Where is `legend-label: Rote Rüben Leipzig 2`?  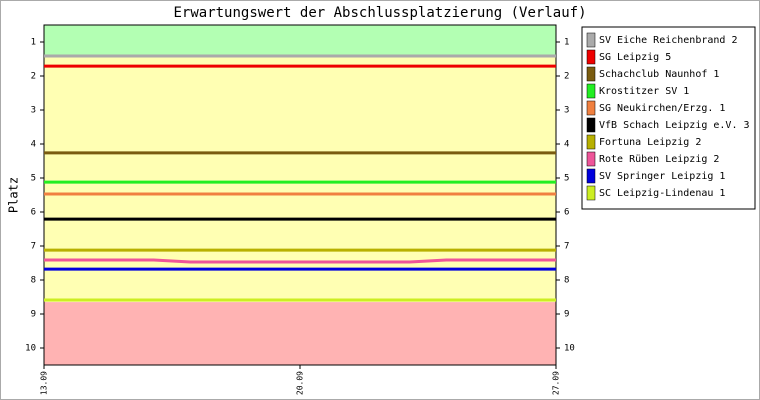
legend-label: Rote Rüben Leipzig 2 is located at coordinates (659, 159).